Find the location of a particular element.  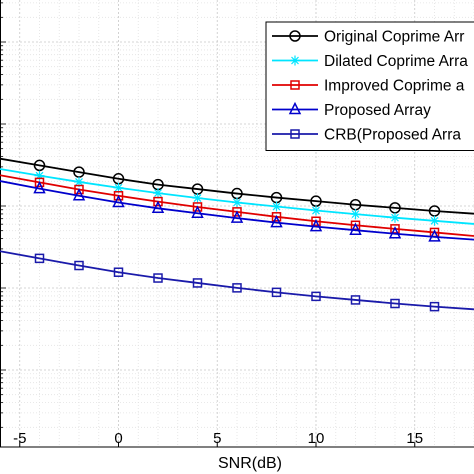

legend-label: Original Coprime Arr is located at coordinates (394, 37).